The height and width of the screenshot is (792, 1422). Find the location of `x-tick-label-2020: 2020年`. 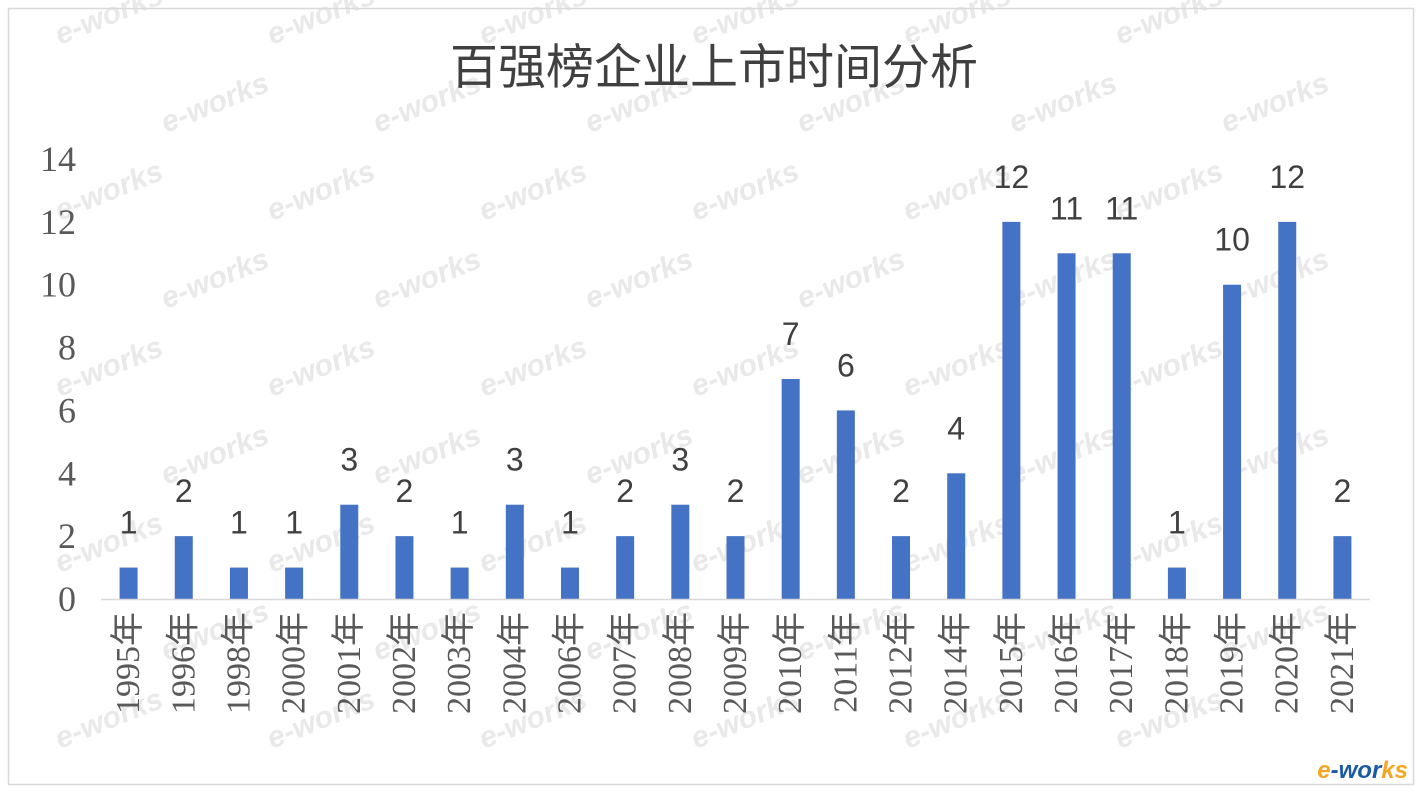

x-tick-label-2020: 2020年 is located at coordinates (1287, 663).